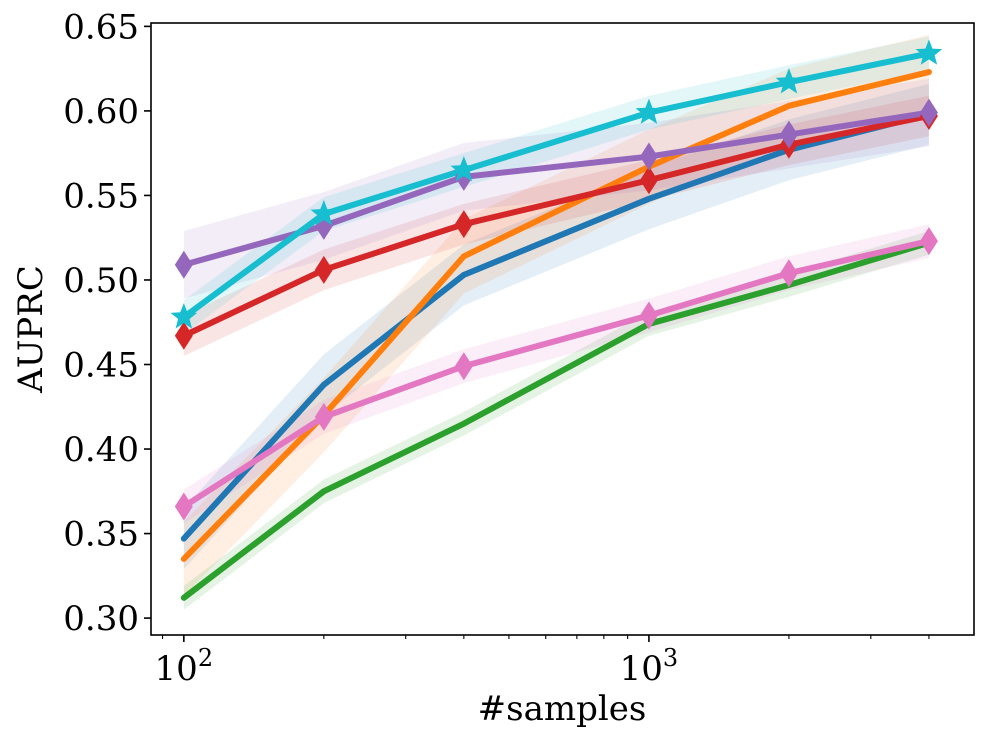 This screenshot has height=741, width=986. I want to click on y-axis-title: AUPRC, so click(31, 329).